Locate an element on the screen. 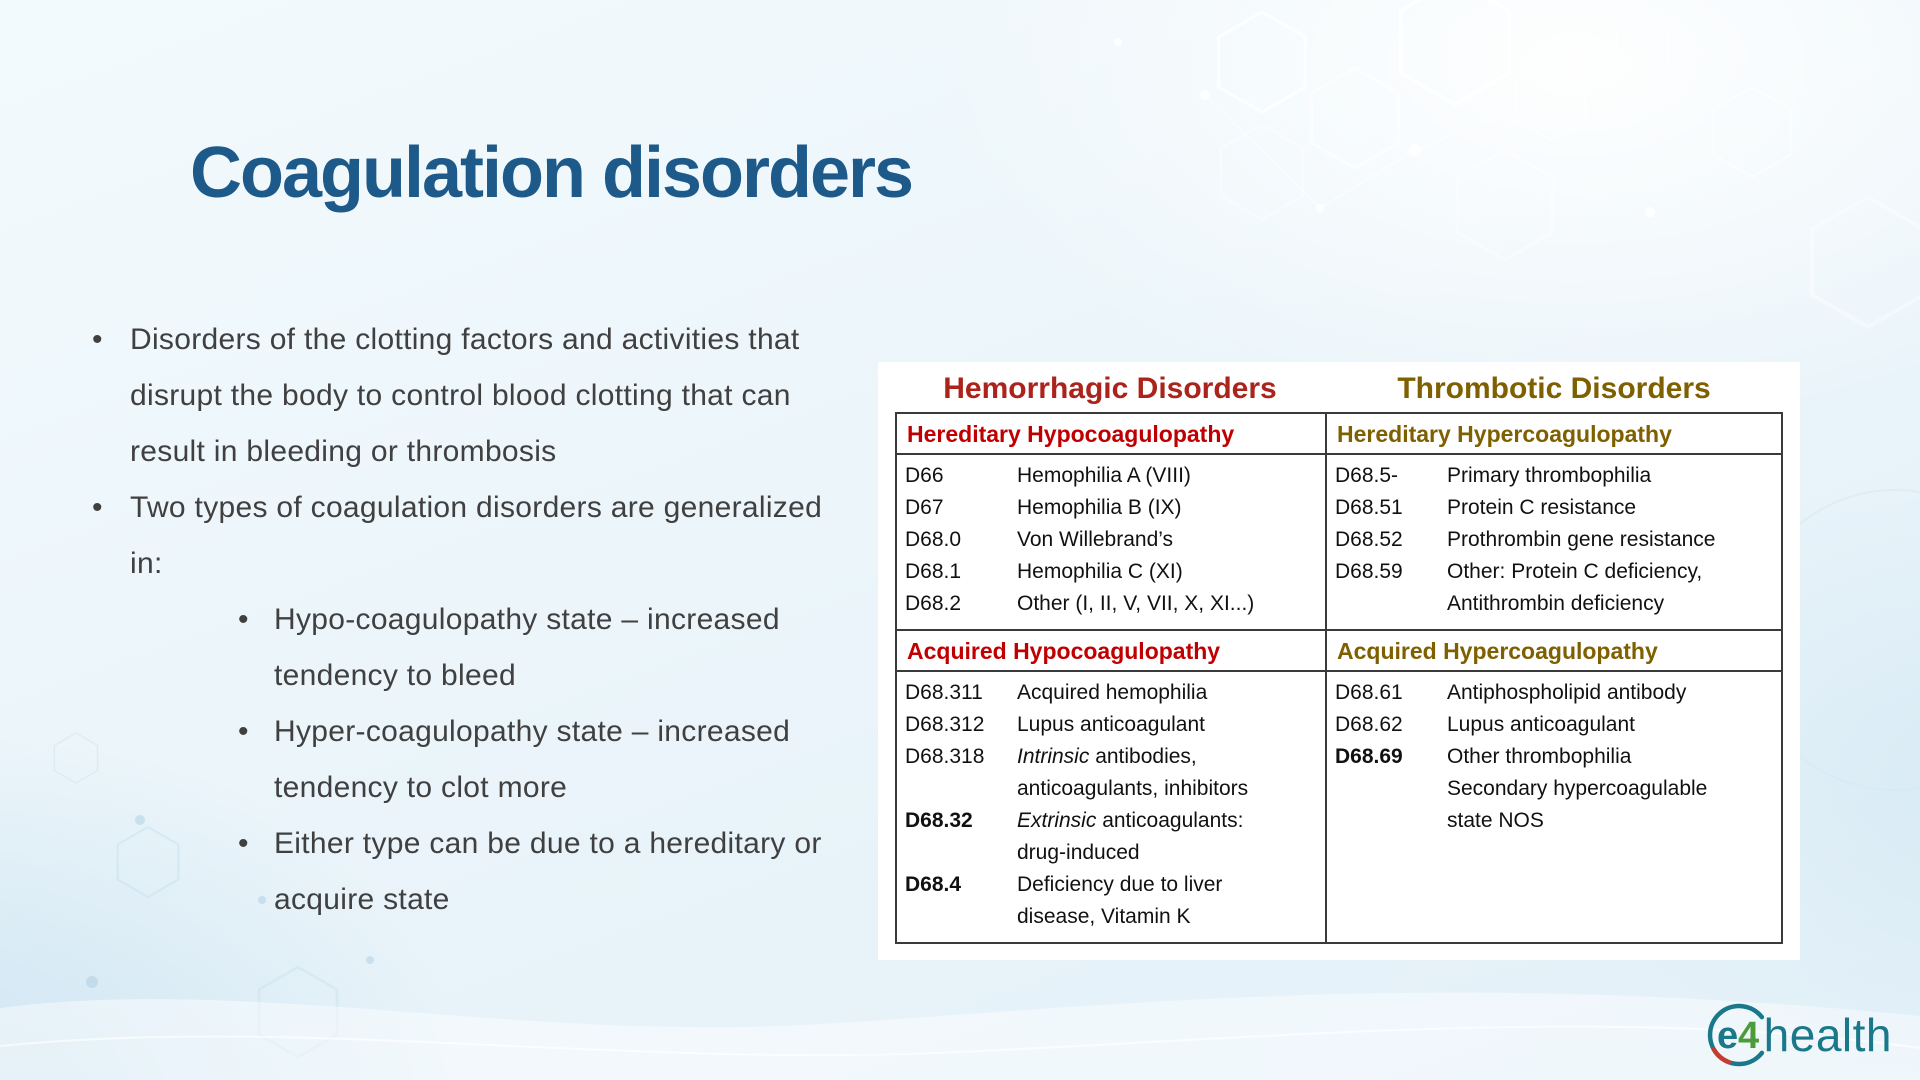 This screenshot has height=1080, width=1920. table-section-header: Hereditary Hypocoagulopathy is located at coordinates (1111, 434).